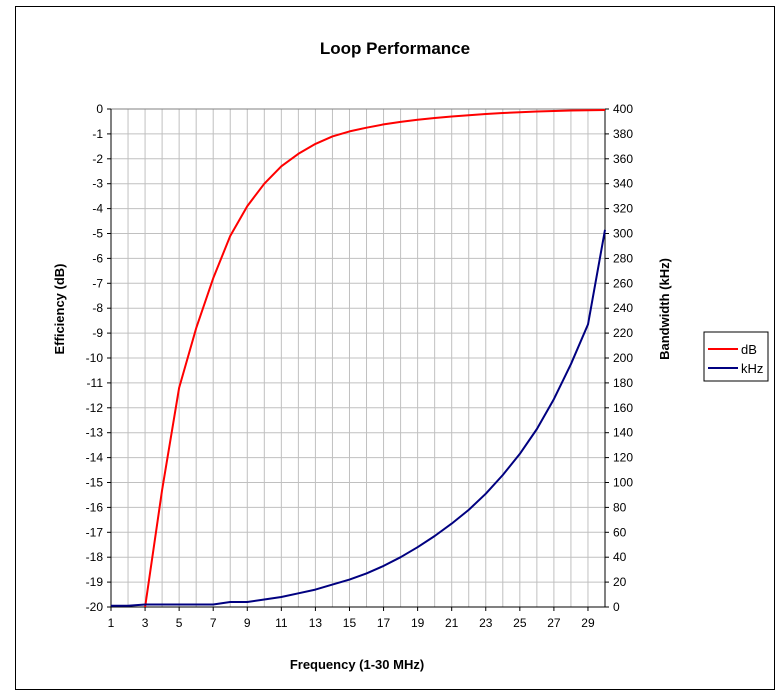 This screenshot has height=693, width=778. What do you see at coordinates (95, 458) in the screenshot?
I see `y-left-tick-label: -14` at bounding box center [95, 458].